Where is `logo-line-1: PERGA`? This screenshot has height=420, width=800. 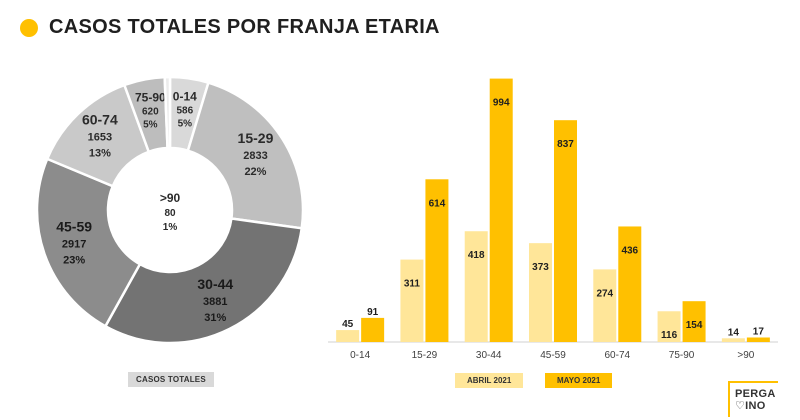 logo-line-1: PERGA is located at coordinates (755, 394).